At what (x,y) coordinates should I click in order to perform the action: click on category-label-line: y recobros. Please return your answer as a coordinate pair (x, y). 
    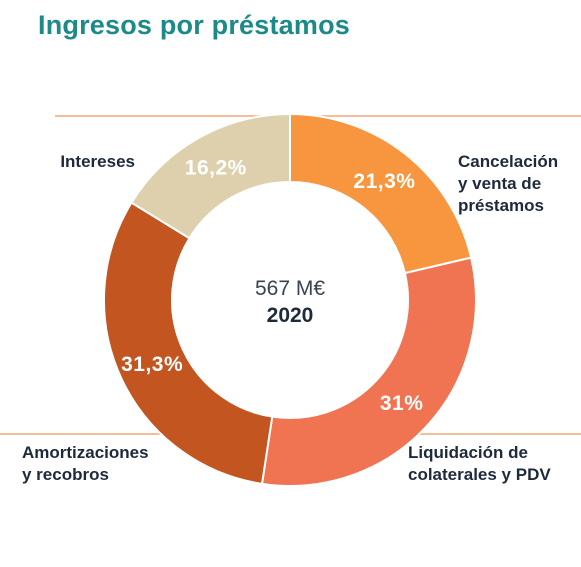
    Looking at the image, I should click on (65, 474).